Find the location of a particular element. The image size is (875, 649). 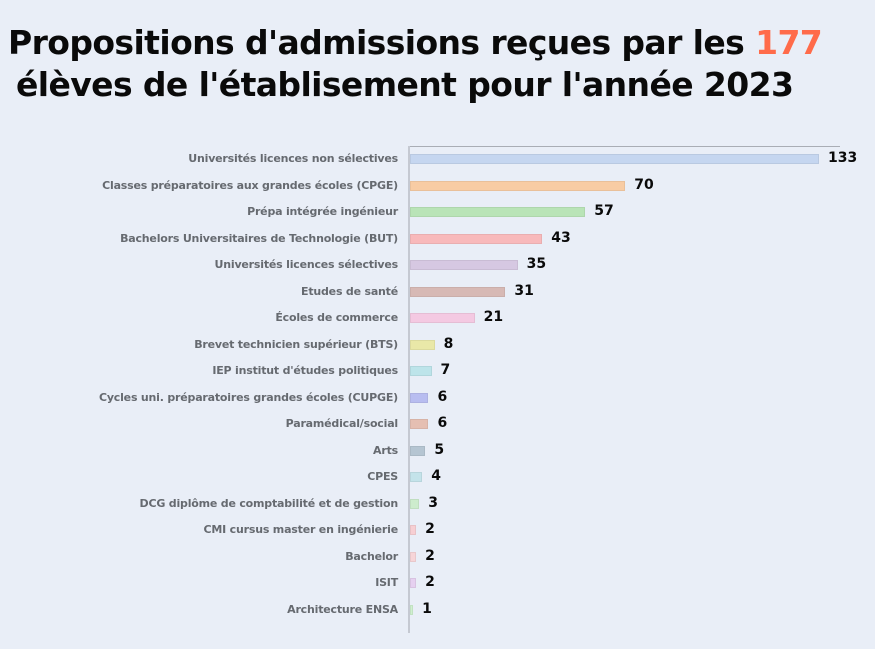

bar-row: ISIT 2 is located at coordinates (437, 583).